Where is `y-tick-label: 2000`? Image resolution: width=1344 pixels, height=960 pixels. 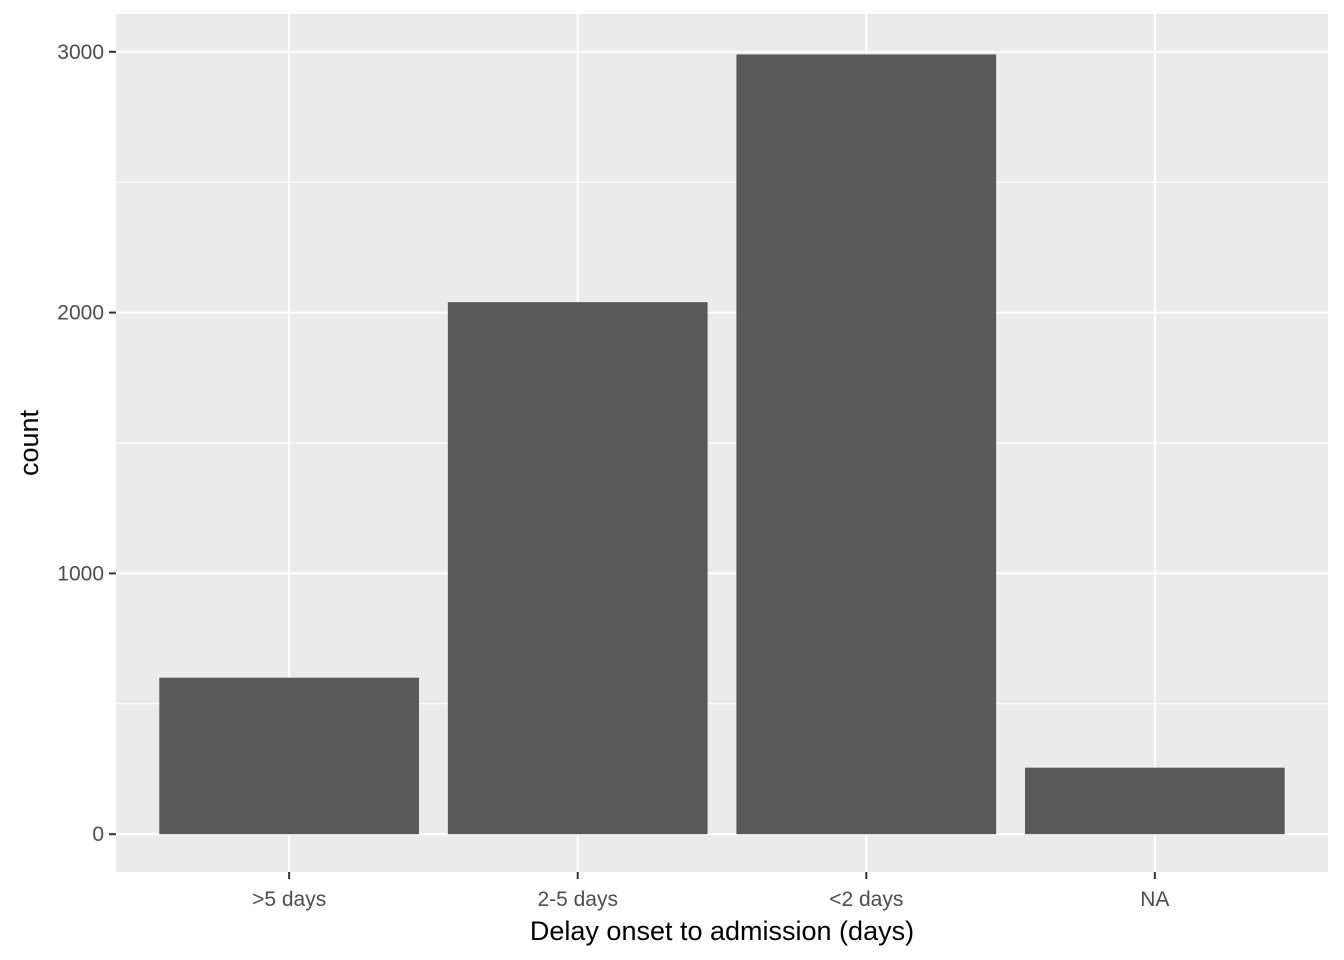
y-tick-label: 2000 is located at coordinates (80, 313).